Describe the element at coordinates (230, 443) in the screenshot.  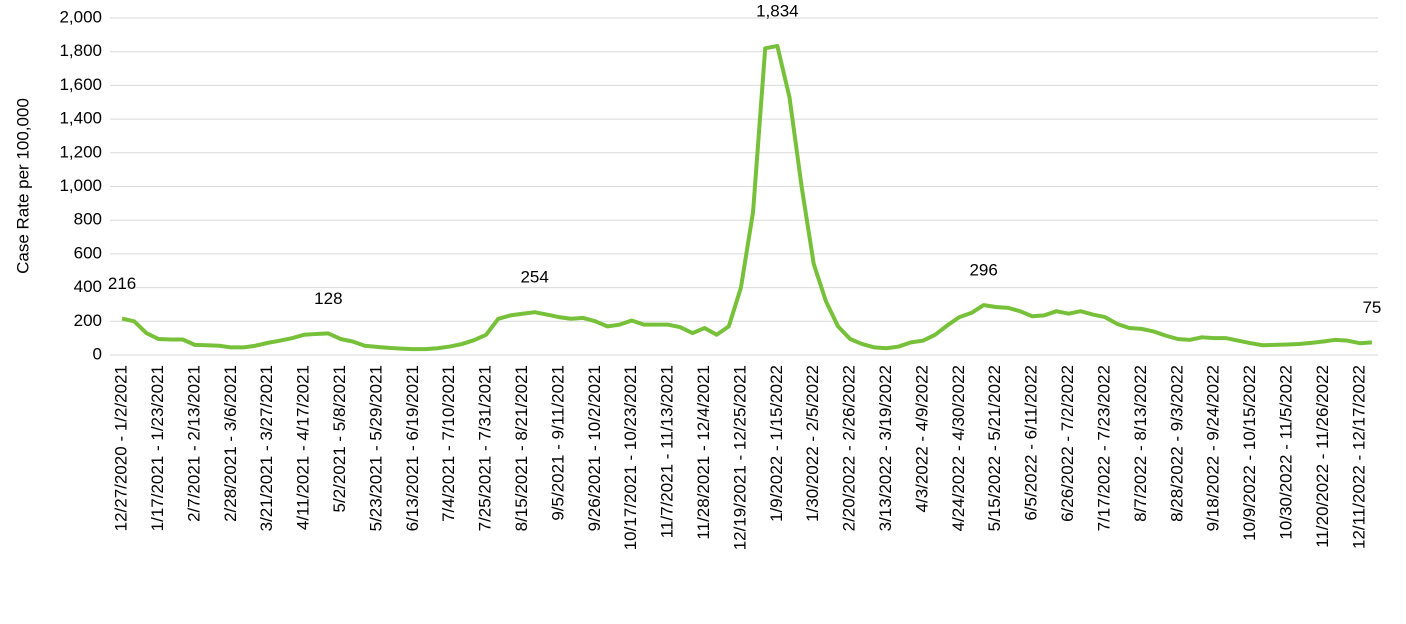
I see `x-tick-label: 2/28/2021 - 3/6/2021` at that location.